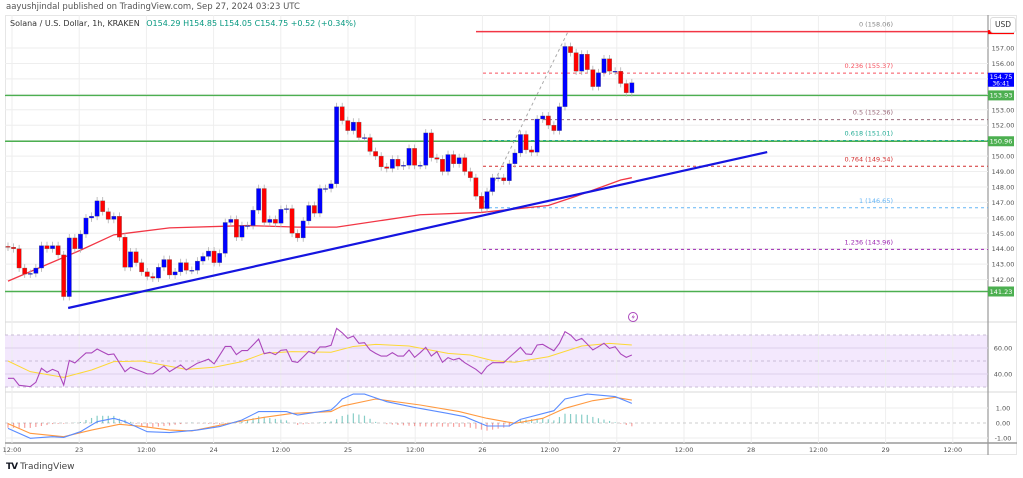 The image size is (1023, 478). I want to click on moving-average-line, so click(319, 229).